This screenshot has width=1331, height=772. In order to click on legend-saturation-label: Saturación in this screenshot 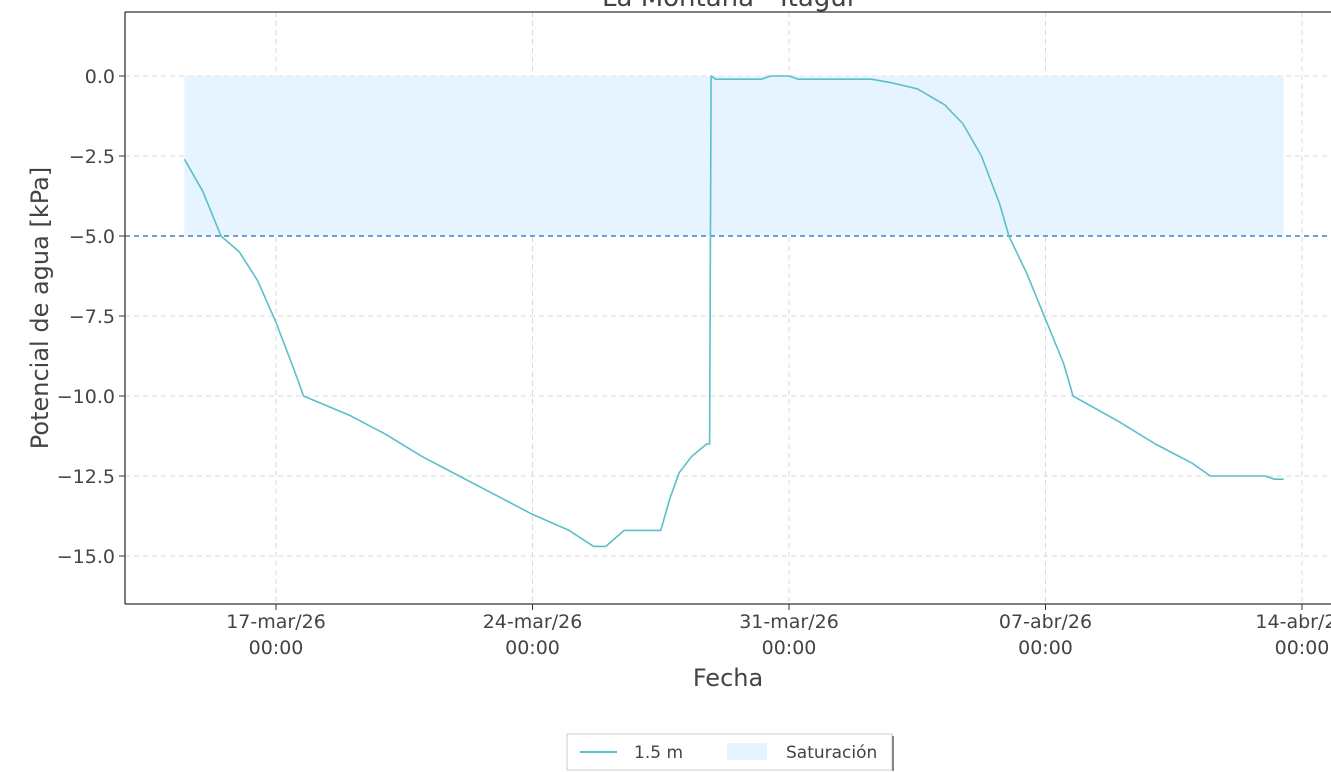, I will do `click(831, 753)`.